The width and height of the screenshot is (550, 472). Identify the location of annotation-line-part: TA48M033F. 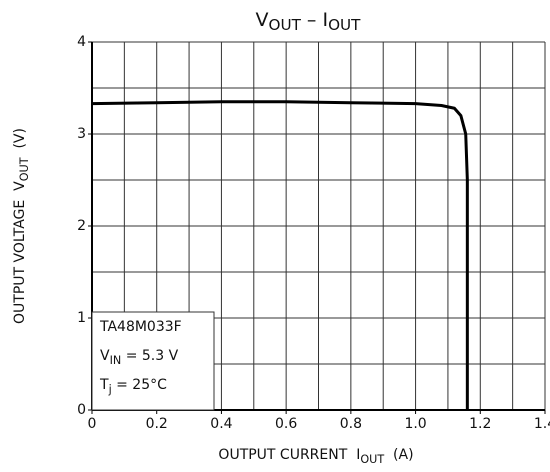
(140, 327).